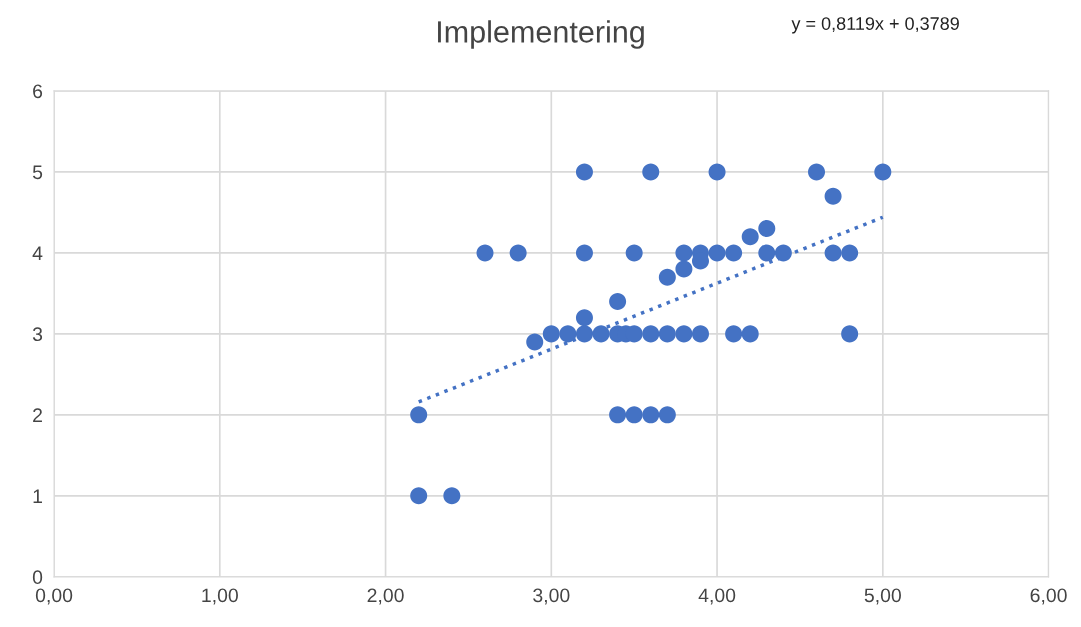 The height and width of the screenshot is (627, 1081). I want to click on y-tick-label: 5, so click(37, 172).